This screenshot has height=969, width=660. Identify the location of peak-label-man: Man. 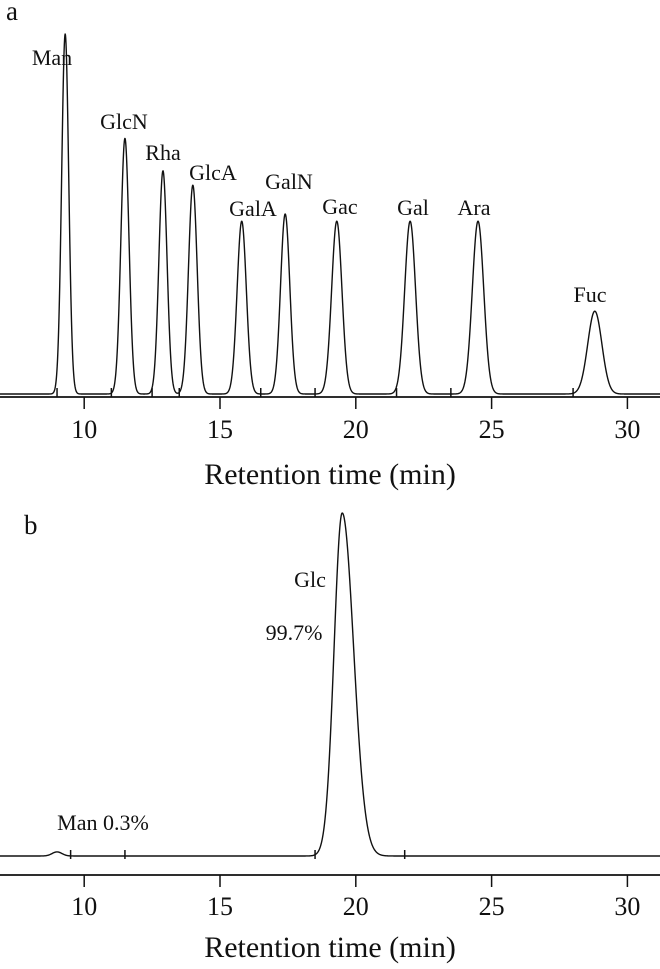
(52, 57).